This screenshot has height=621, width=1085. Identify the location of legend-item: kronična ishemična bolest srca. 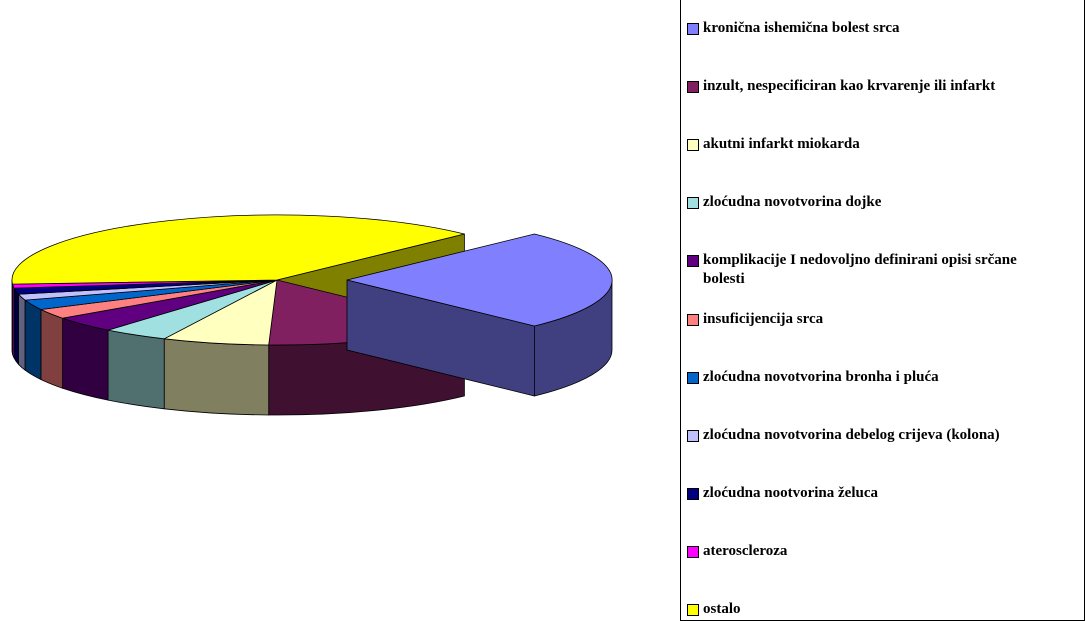
(865, 28).